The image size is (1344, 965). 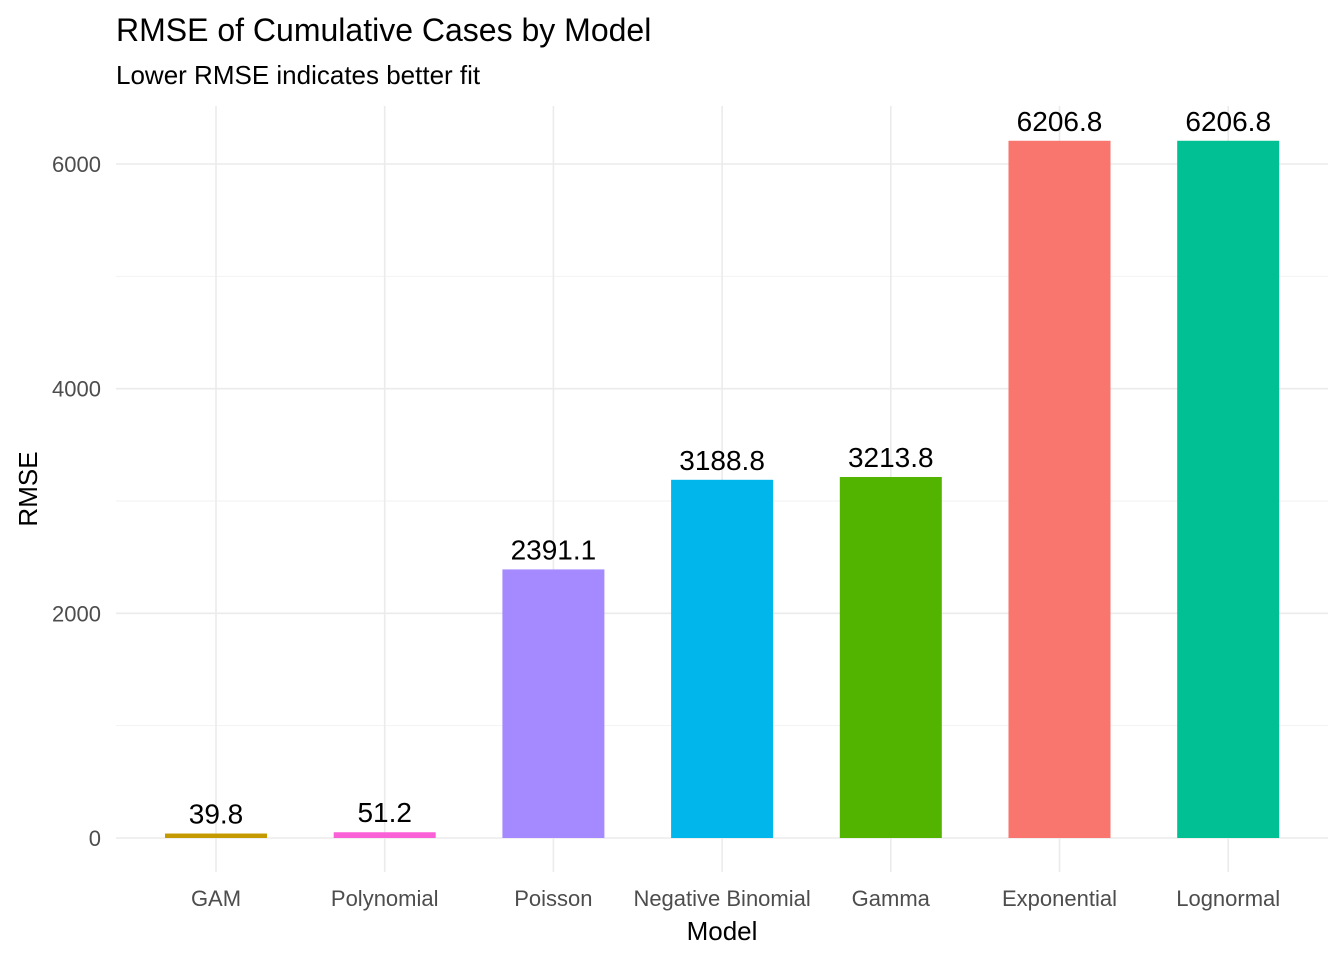 I want to click on bar-value-label: 51.2, so click(x=384, y=812).